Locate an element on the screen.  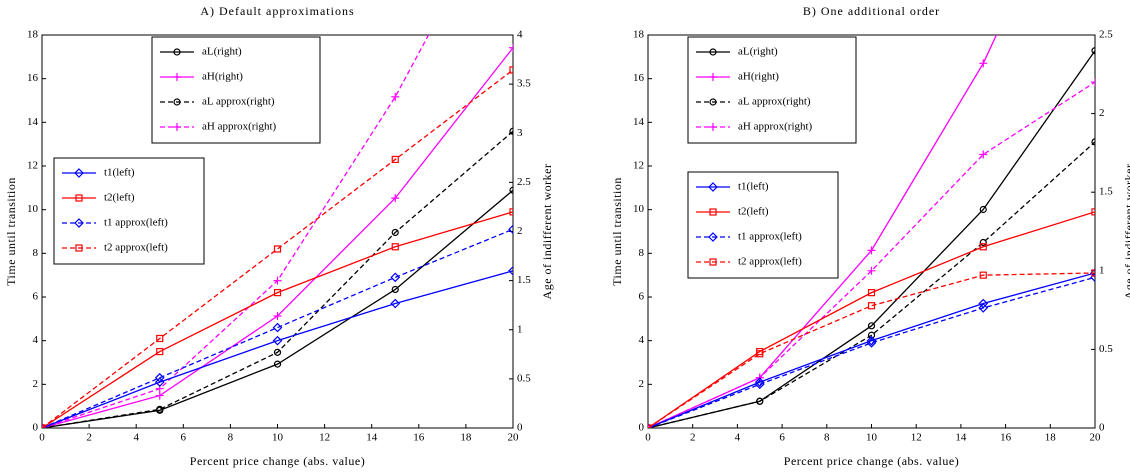
y-tick-label: 6 is located at coordinates (36, 297).